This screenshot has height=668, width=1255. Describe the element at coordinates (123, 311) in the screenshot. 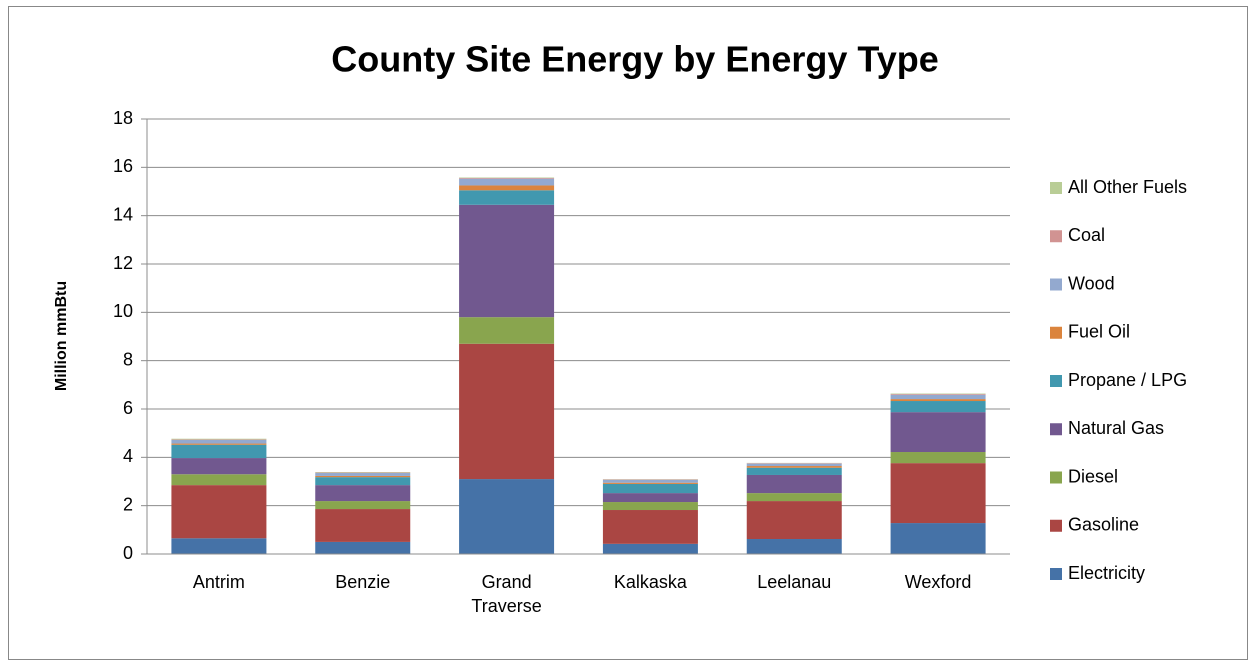

I see `y-tick-label: 10` at that location.